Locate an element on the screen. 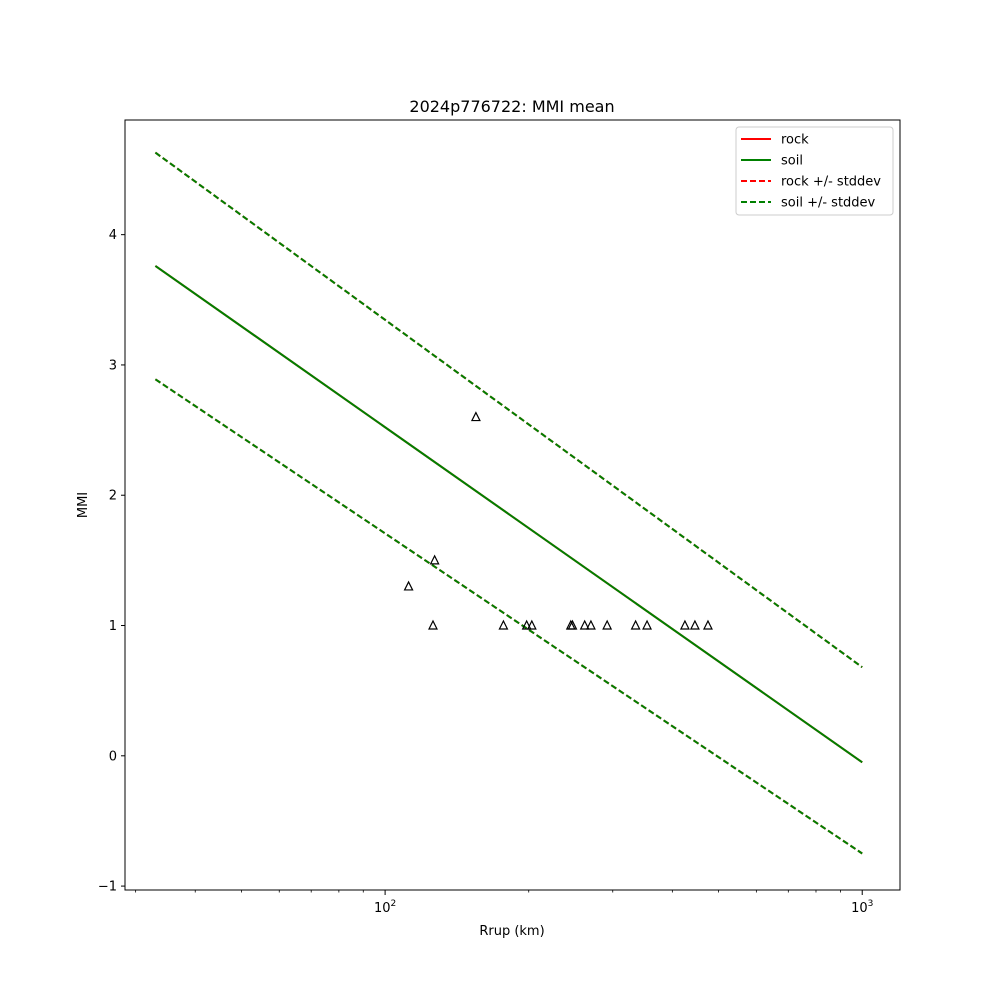 Image resolution: width=1000 pixels, height=1000 pixels. y-tick-label: 3 is located at coordinates (113, 365).